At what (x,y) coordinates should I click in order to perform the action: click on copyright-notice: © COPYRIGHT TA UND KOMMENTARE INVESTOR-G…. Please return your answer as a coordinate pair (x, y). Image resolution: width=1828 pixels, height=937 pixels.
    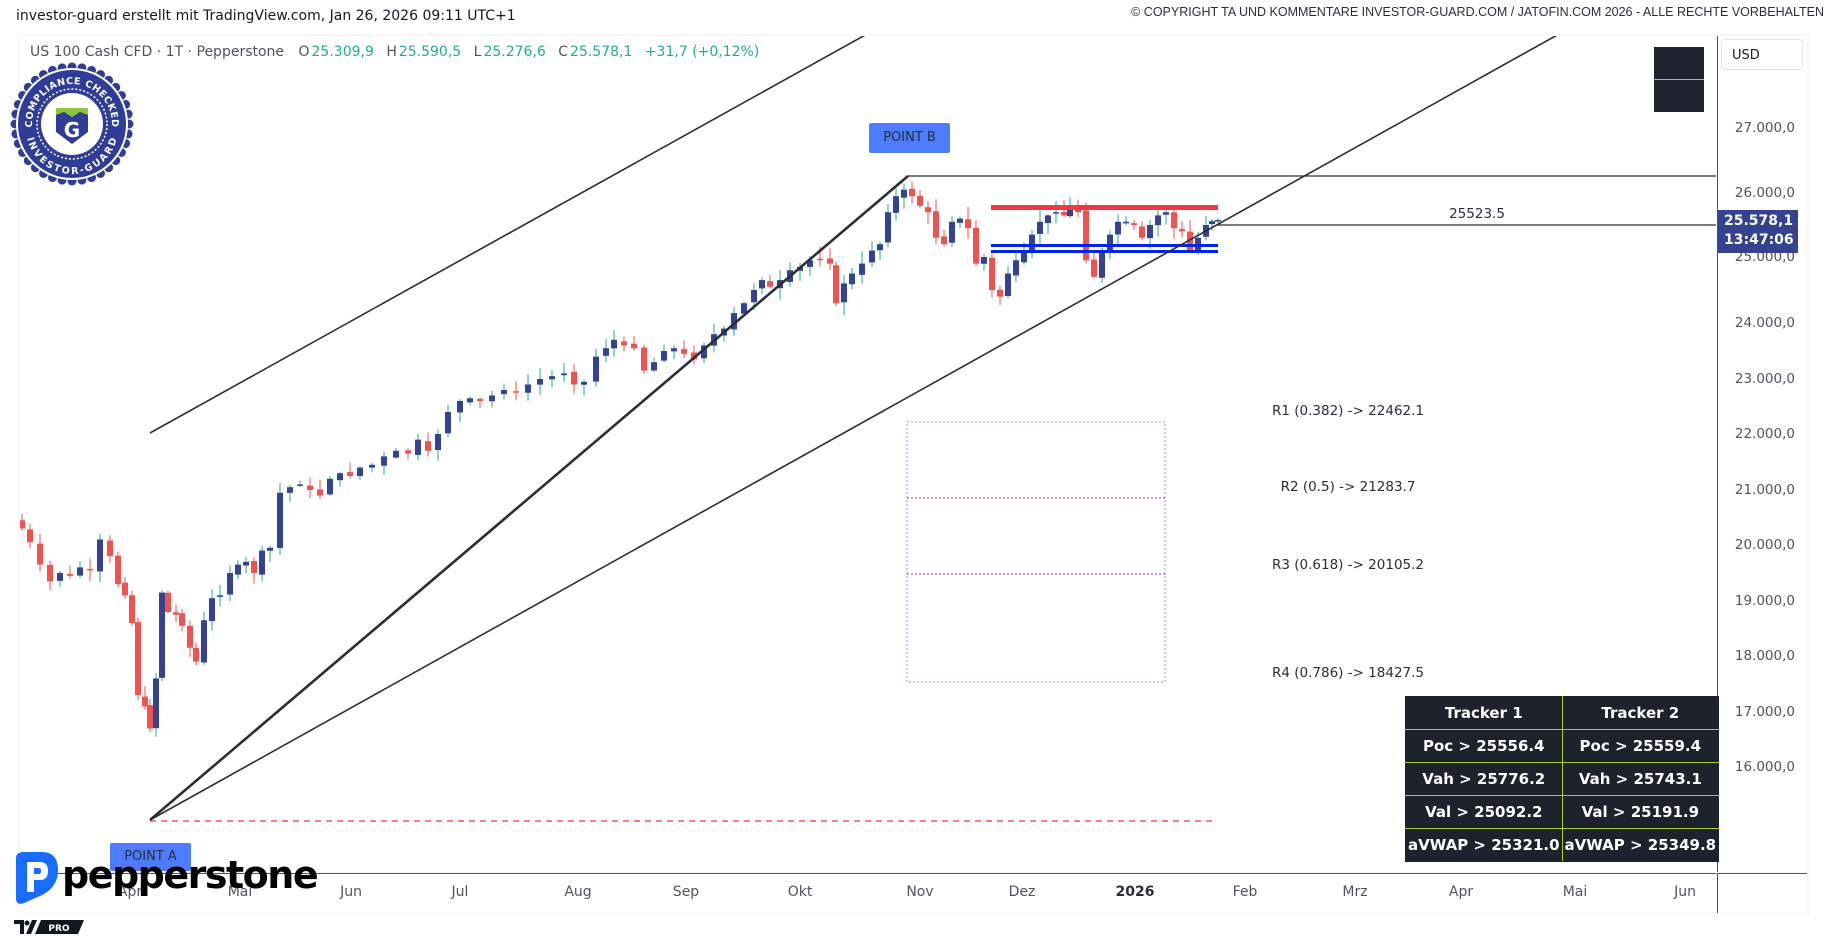
    Looking at the image, I should click on (1477, 12).